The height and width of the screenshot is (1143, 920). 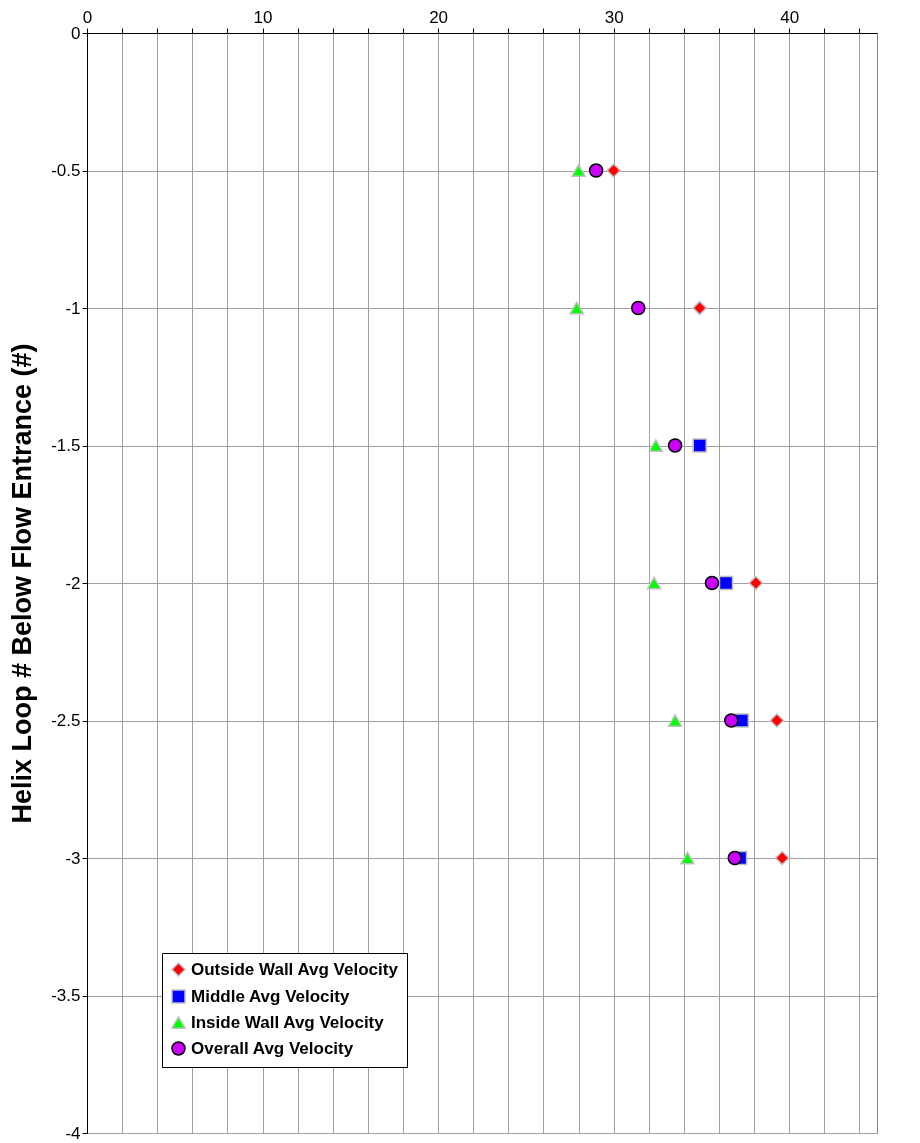 What do you see at coordinates (288, 1022) in the screenshot?
I see `legend-label: Inside Wall Avg Velocity` at bounding box center [288, 1022].